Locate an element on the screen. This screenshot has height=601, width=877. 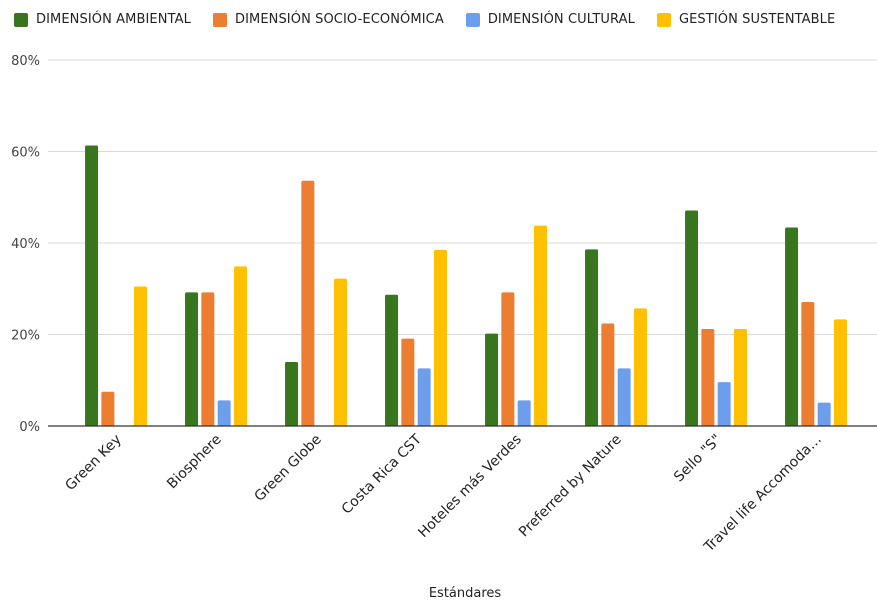
x-axis-title: Estándares is located at coordinates (465, 593).